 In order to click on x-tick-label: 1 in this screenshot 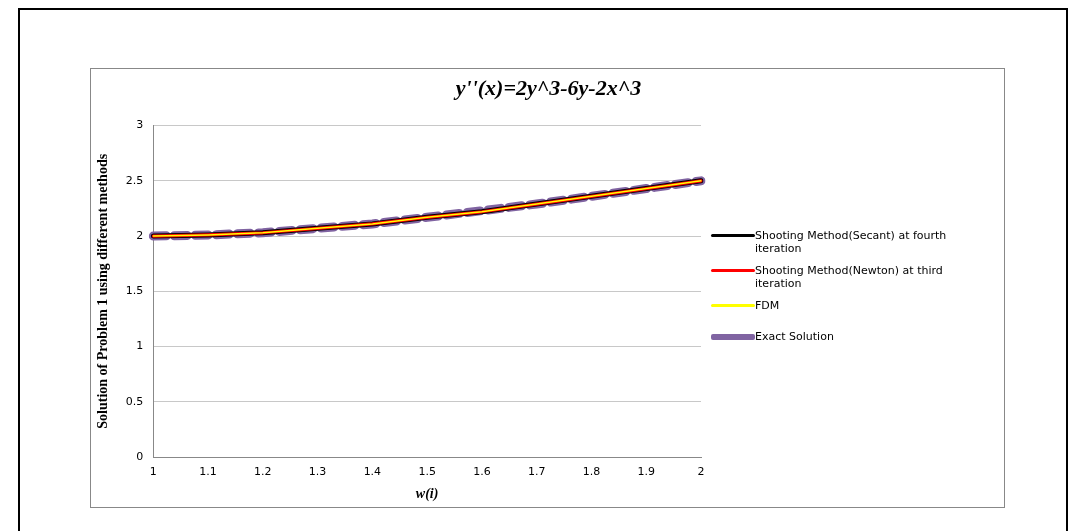, I will do `click(153, 472)`.